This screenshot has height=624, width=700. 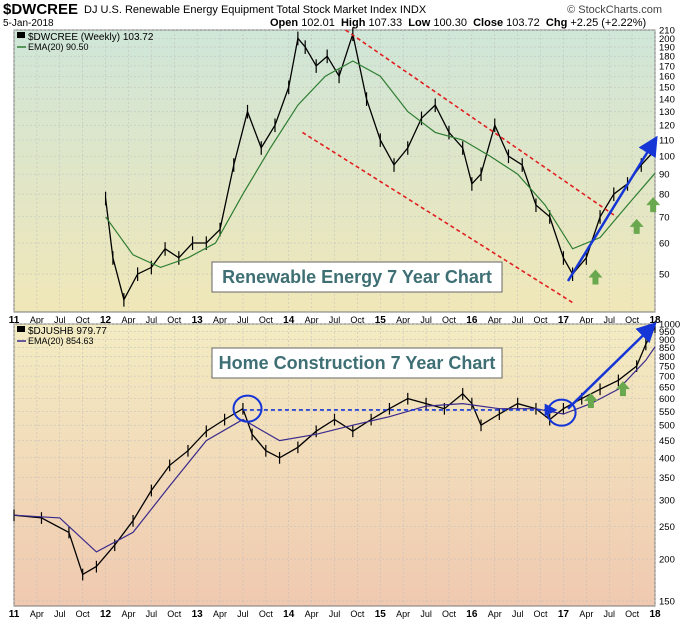 I want to click on top-title-box, so click(x=357, y=277).